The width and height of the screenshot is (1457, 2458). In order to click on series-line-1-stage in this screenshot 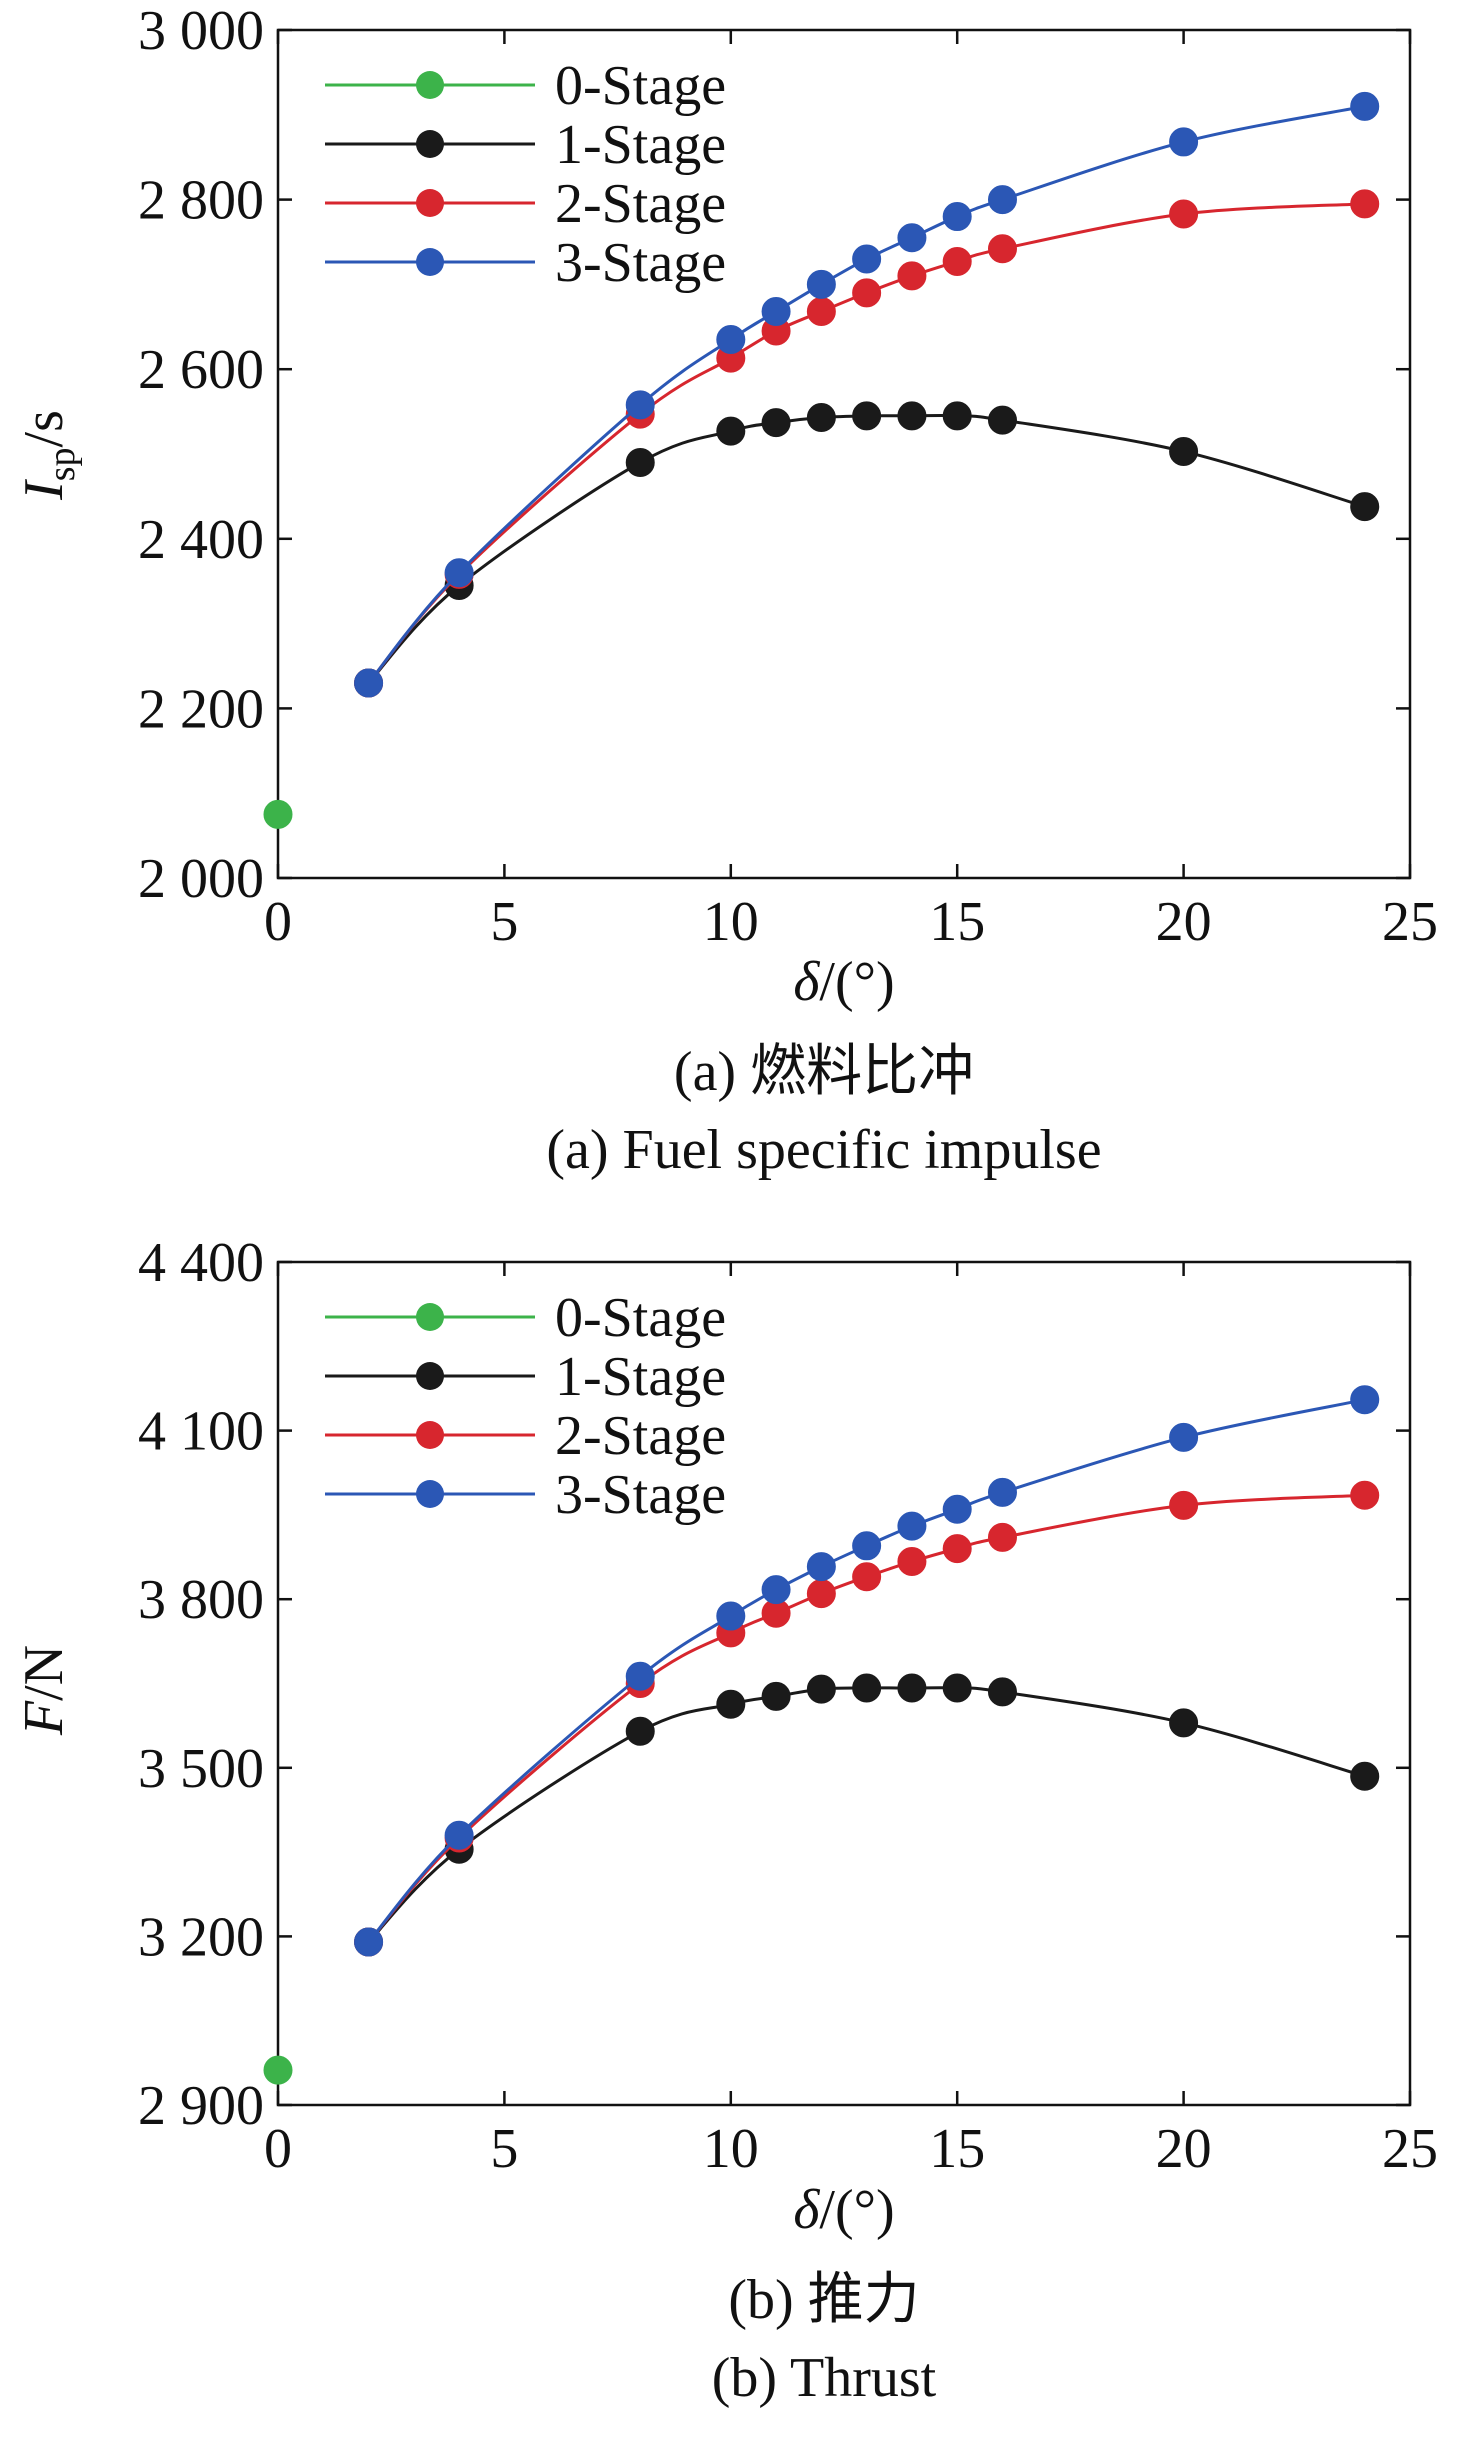, I will do `click(866, 1815)`.